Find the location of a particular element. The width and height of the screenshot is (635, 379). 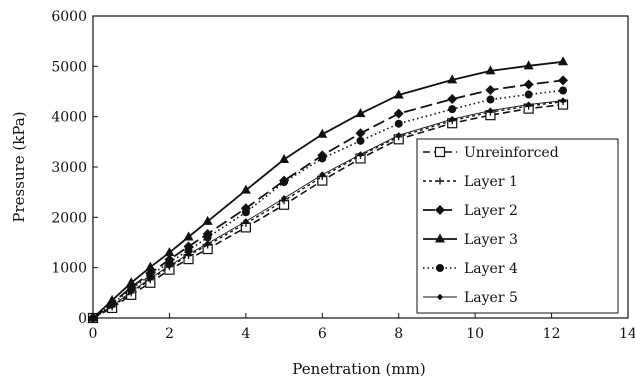

x-tick-label: 14 is located at coordinates (627, 334).